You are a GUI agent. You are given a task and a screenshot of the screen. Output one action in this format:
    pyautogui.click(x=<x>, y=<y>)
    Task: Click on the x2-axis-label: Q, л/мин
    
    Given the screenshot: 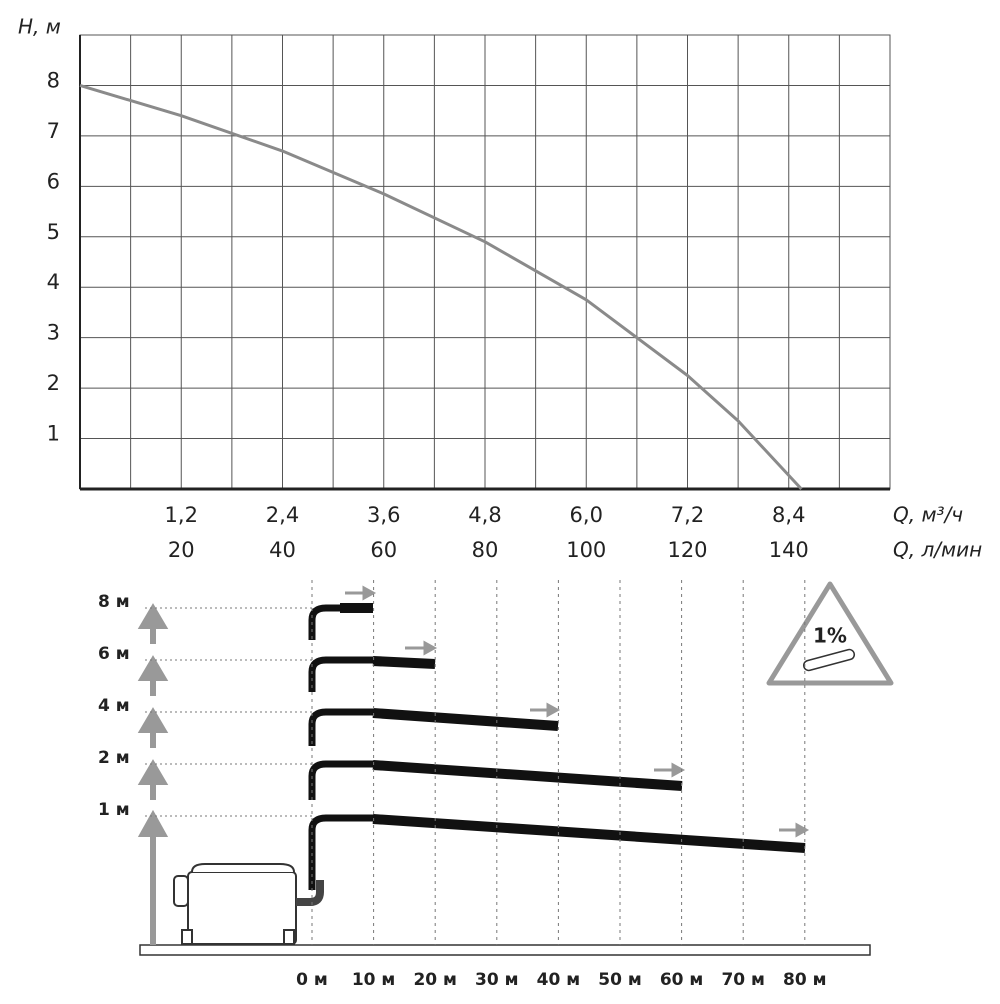 What is the action you would take?
    pyautogui.click(x=937, y=550)
    